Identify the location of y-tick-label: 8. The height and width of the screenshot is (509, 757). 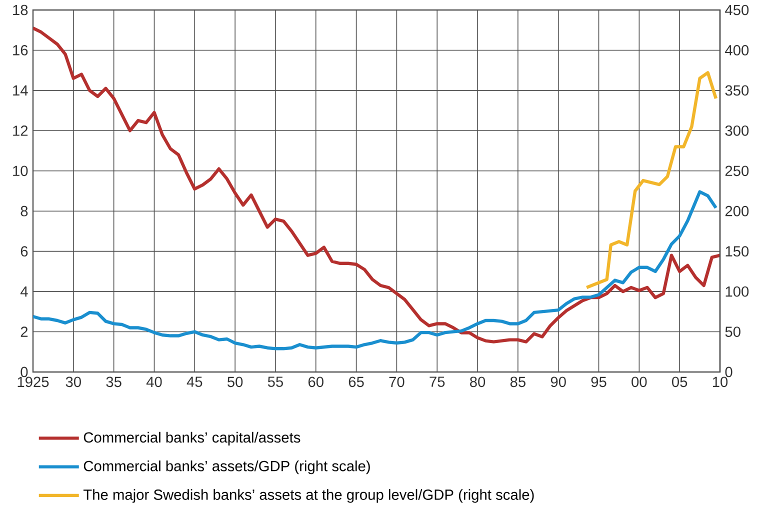
(24, 211).